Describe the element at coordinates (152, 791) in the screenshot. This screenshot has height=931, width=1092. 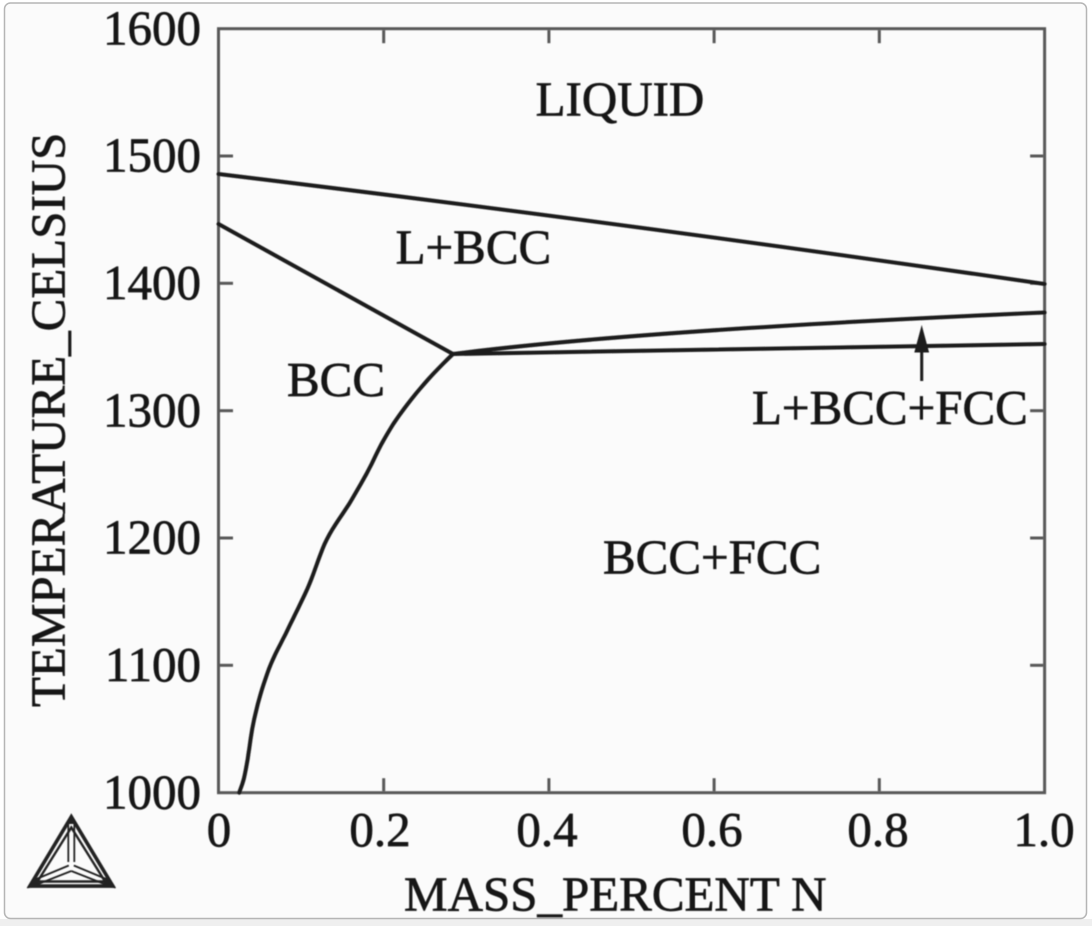
I see `svg-text: 1000` at that location.